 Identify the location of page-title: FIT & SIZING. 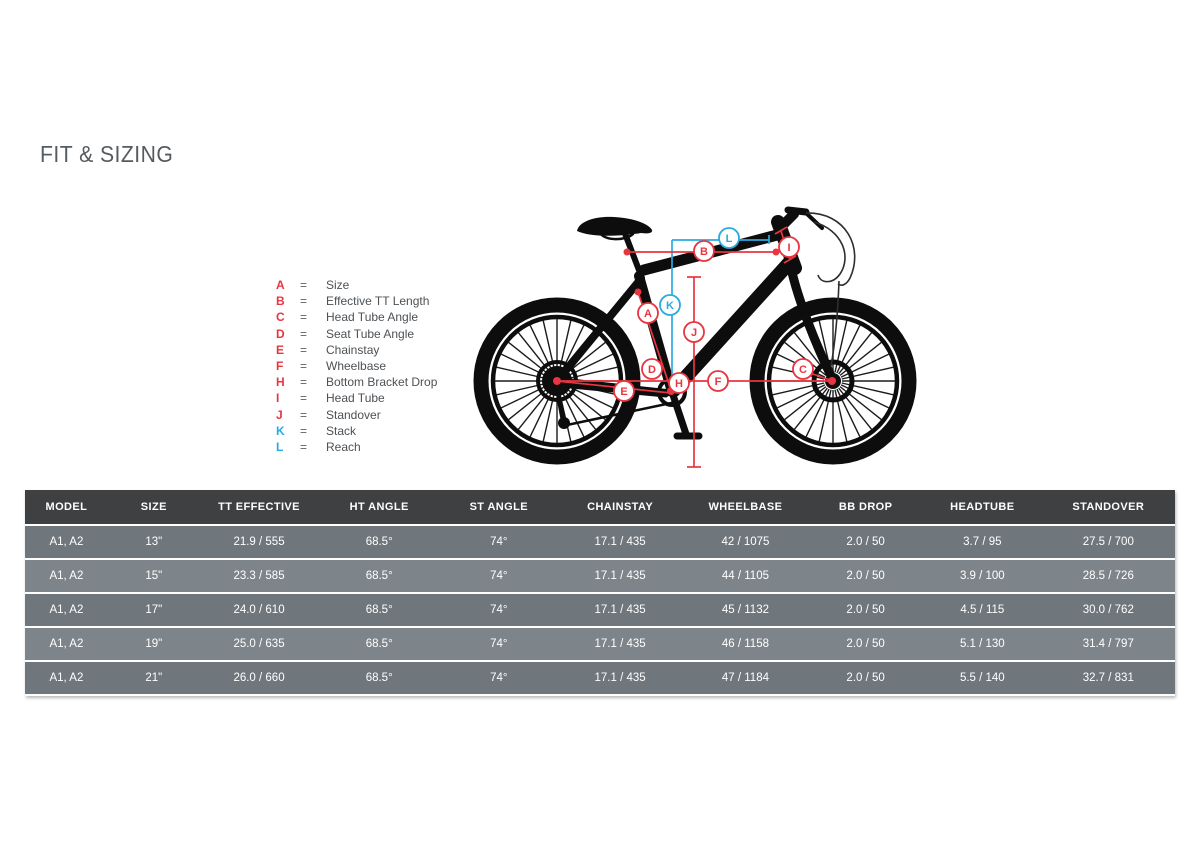
(107, 154).